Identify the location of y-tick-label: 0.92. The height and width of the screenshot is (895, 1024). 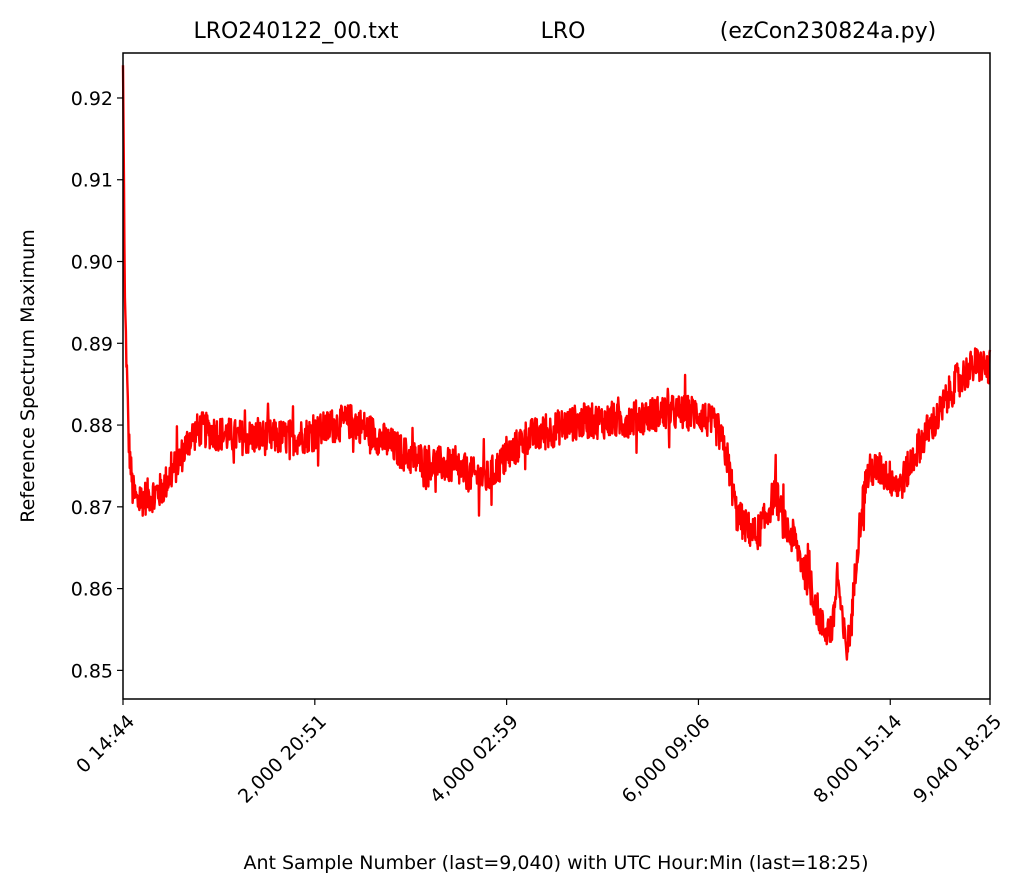
(92, 99).